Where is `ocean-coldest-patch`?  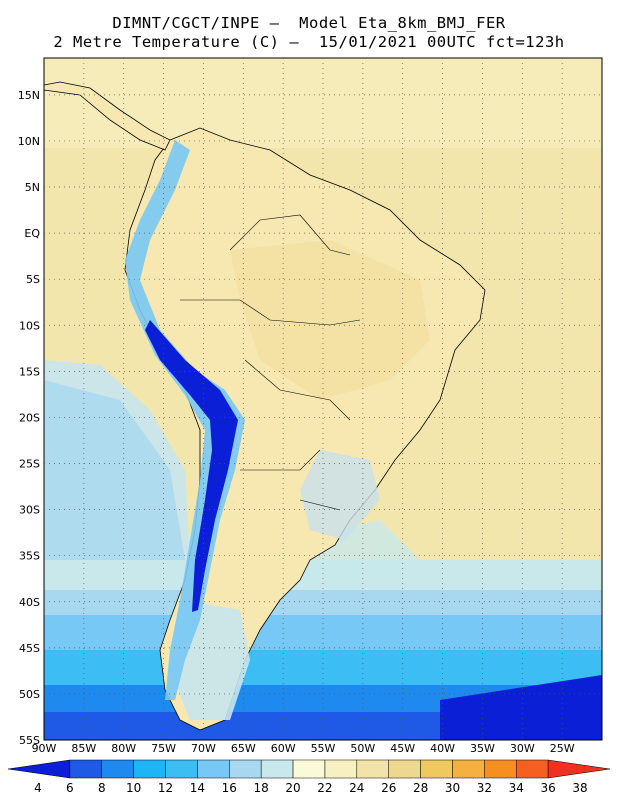
ocean-coldest-patch is located at coordinates (521, 707).